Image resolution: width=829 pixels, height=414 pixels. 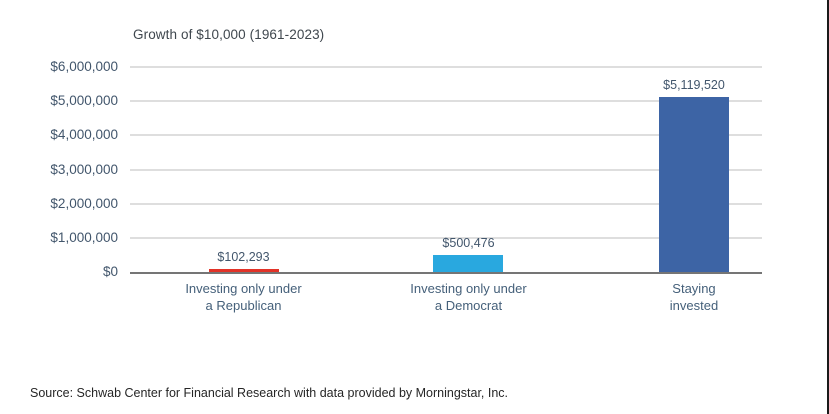 What do you see at coordinates (84, 203) in the screenshot?
I see `y-tick-label: $2,000,000` at bounding box center [84, 203].